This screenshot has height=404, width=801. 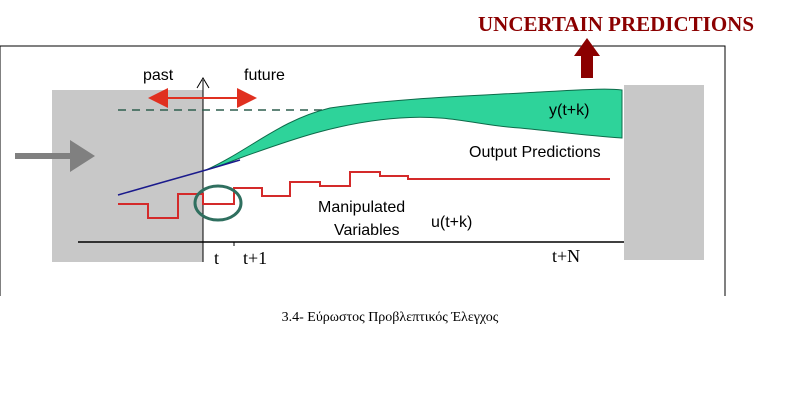 What do you see at coordinates (203, 83) in the screenshot?
I see `now-arrowhead` at bounding box center [203, 83].